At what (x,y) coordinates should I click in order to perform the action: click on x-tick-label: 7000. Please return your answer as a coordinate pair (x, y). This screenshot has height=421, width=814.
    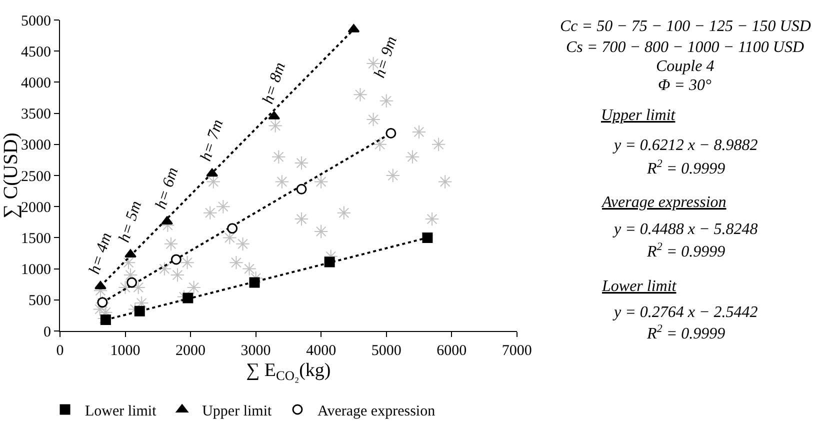
    Looking at the image, I should click on (517, 351).